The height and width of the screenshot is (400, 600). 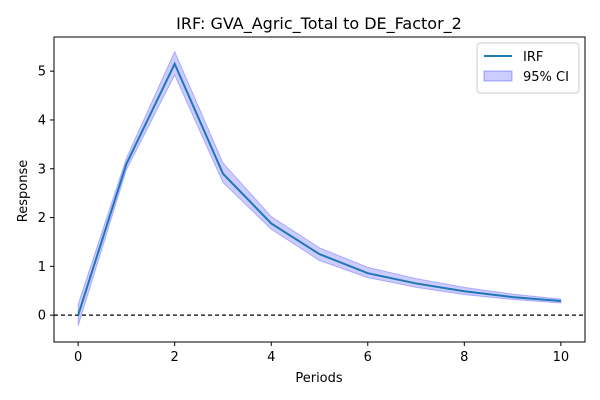 What do you see at coordinates (368, 357) in the screenshot?
I see `x-tick-label: 6` at bounding box center [368, 357].